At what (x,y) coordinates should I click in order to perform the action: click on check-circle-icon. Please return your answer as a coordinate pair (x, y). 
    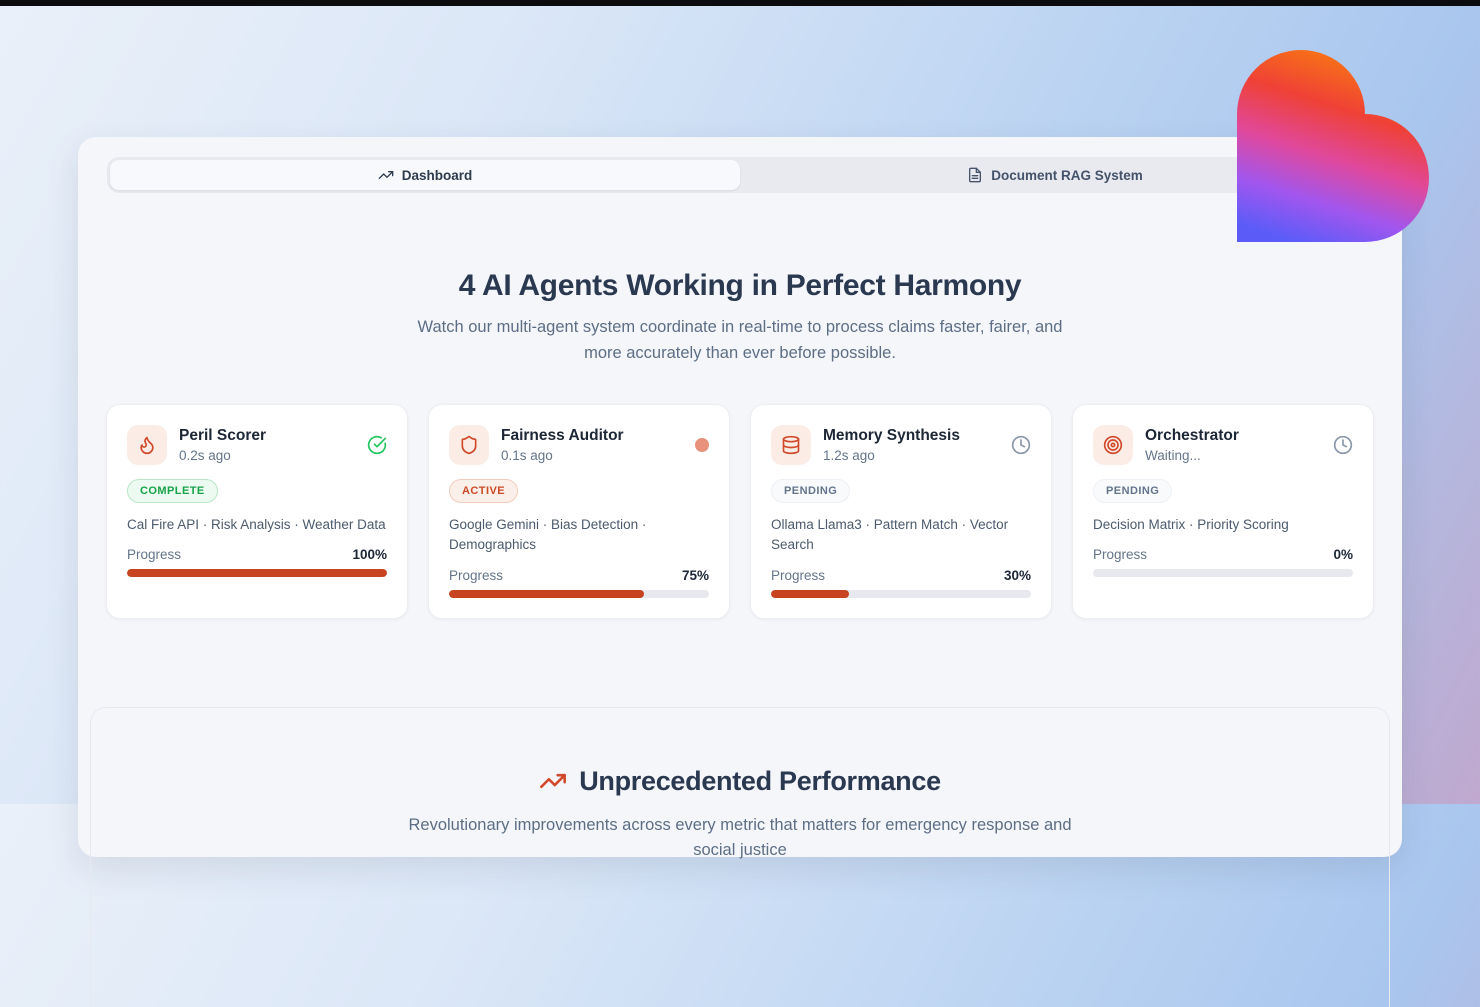
    Looking at the image, I should click on (377, 445).